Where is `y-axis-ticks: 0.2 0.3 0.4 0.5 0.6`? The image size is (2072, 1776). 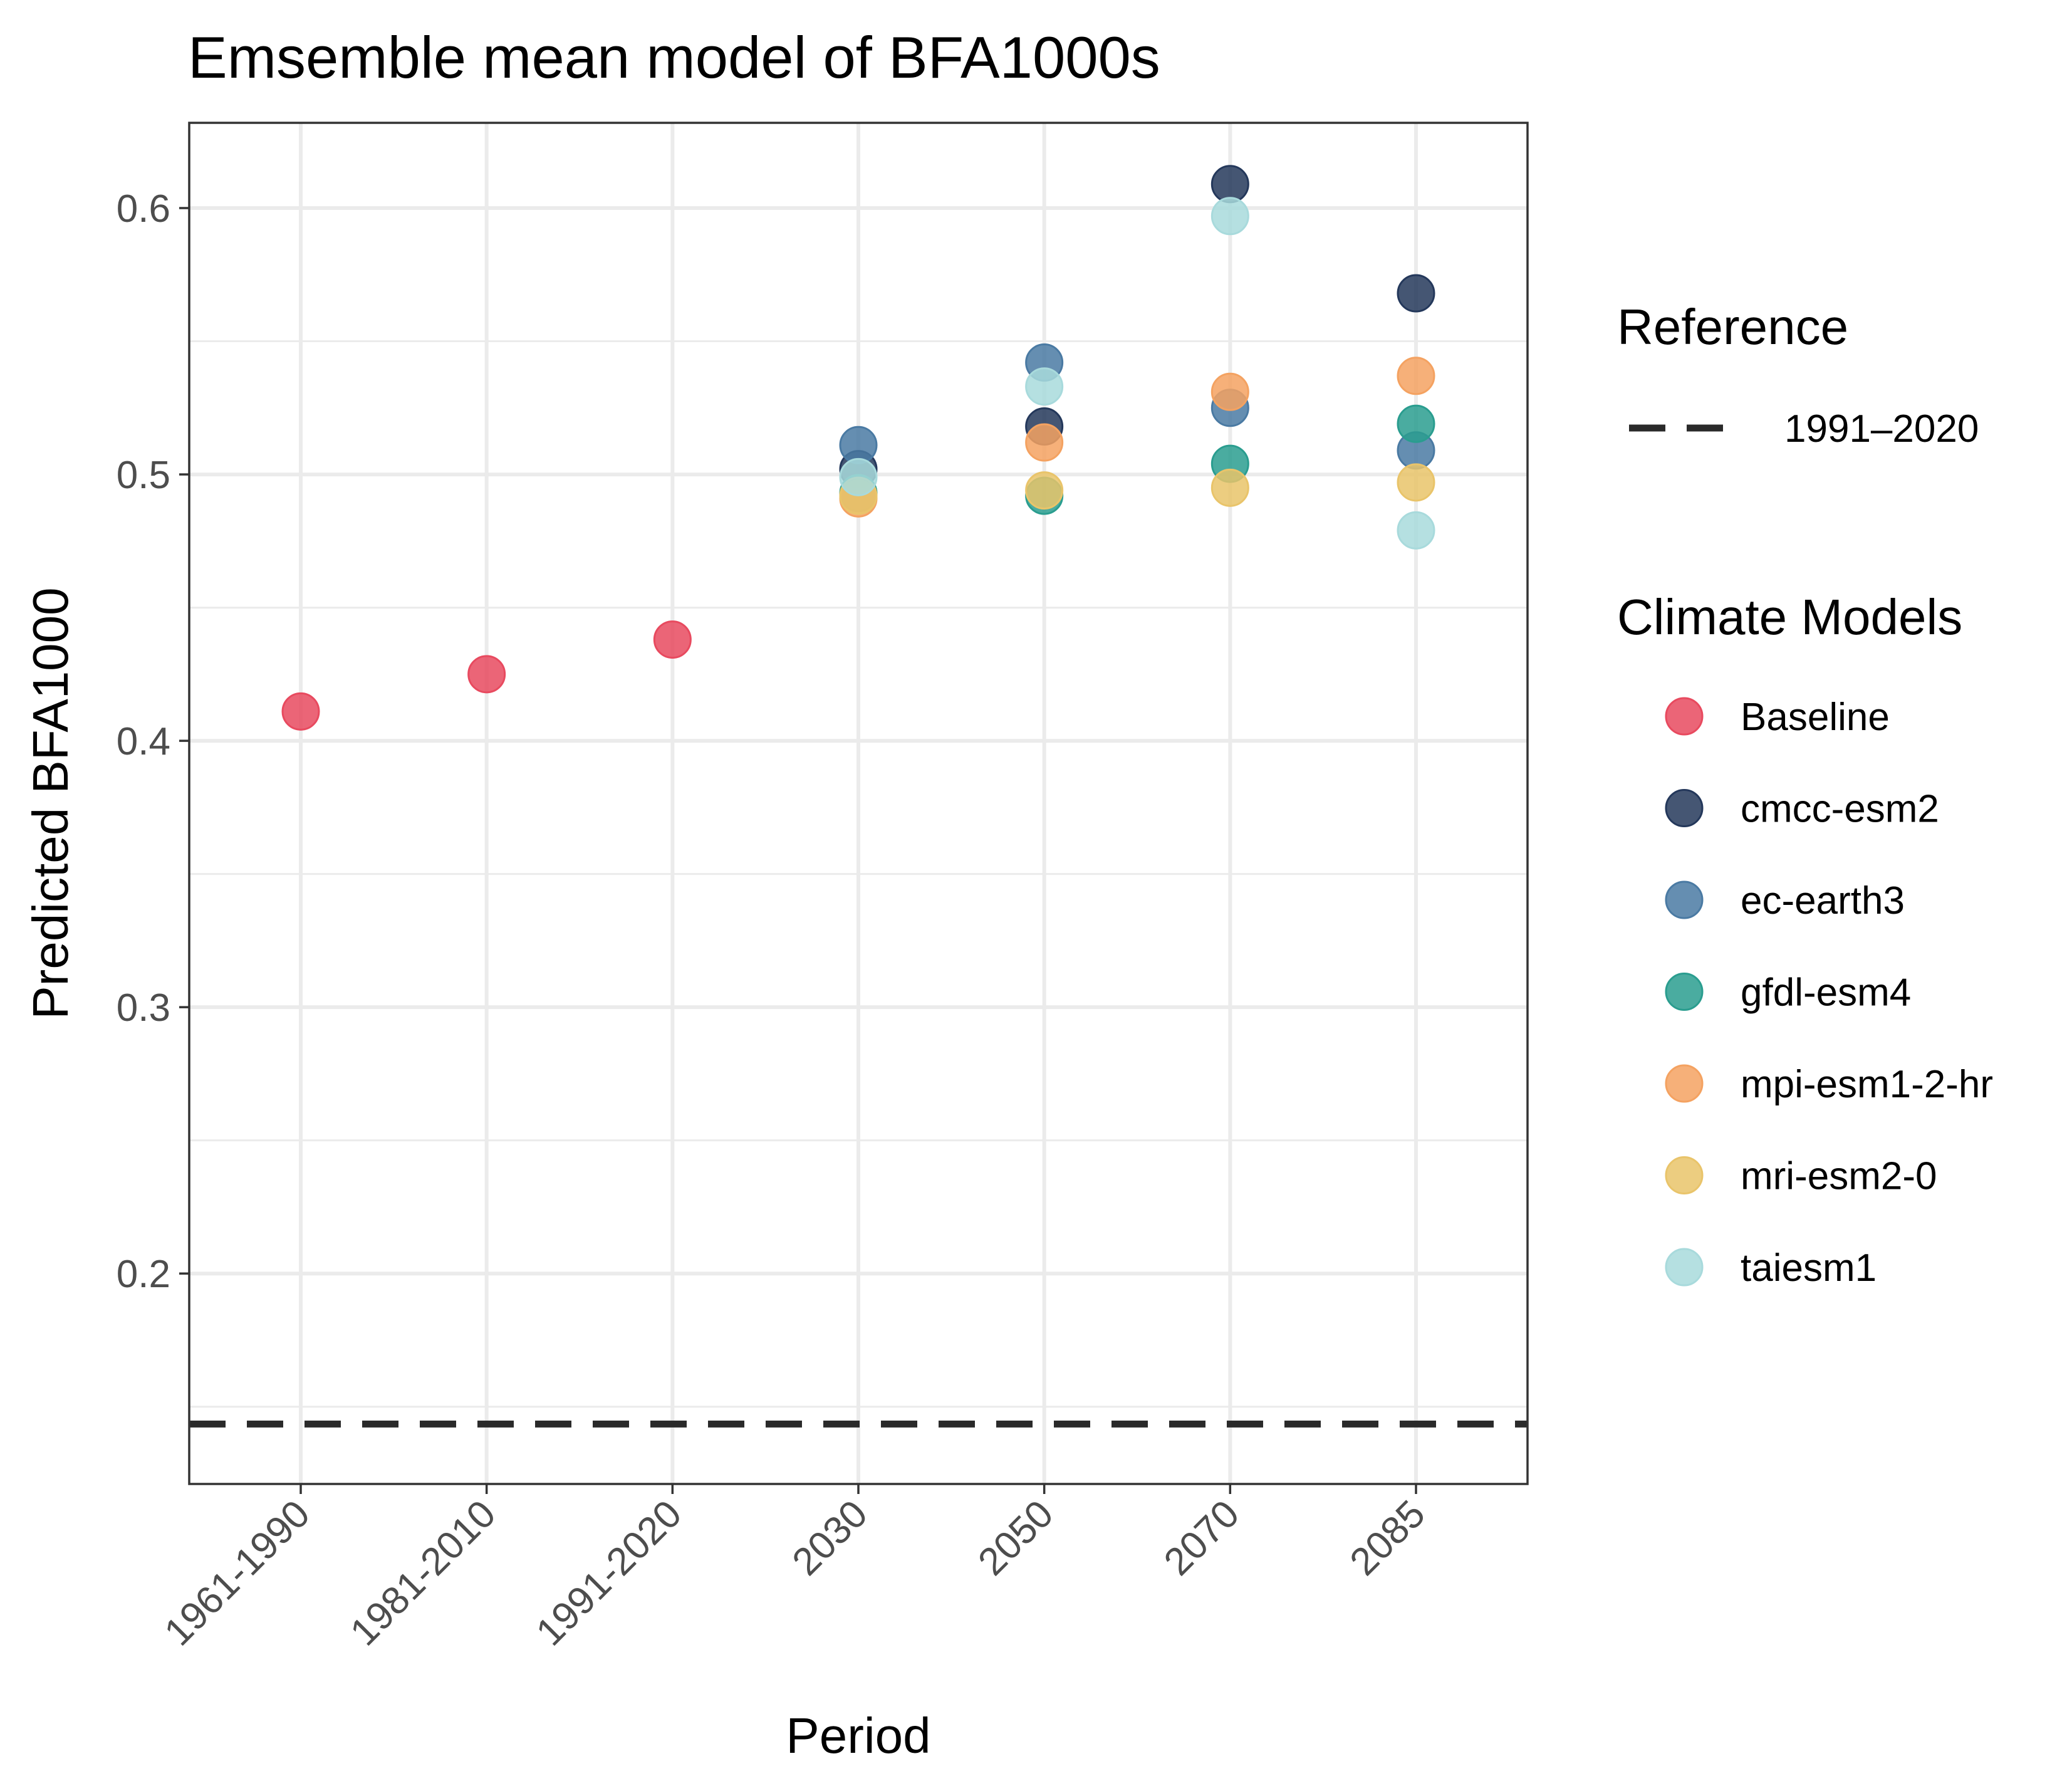
y-axis-ticks: 0.2 0.3 0.4 0.5 0.6 is located at coordinates (153, 741).